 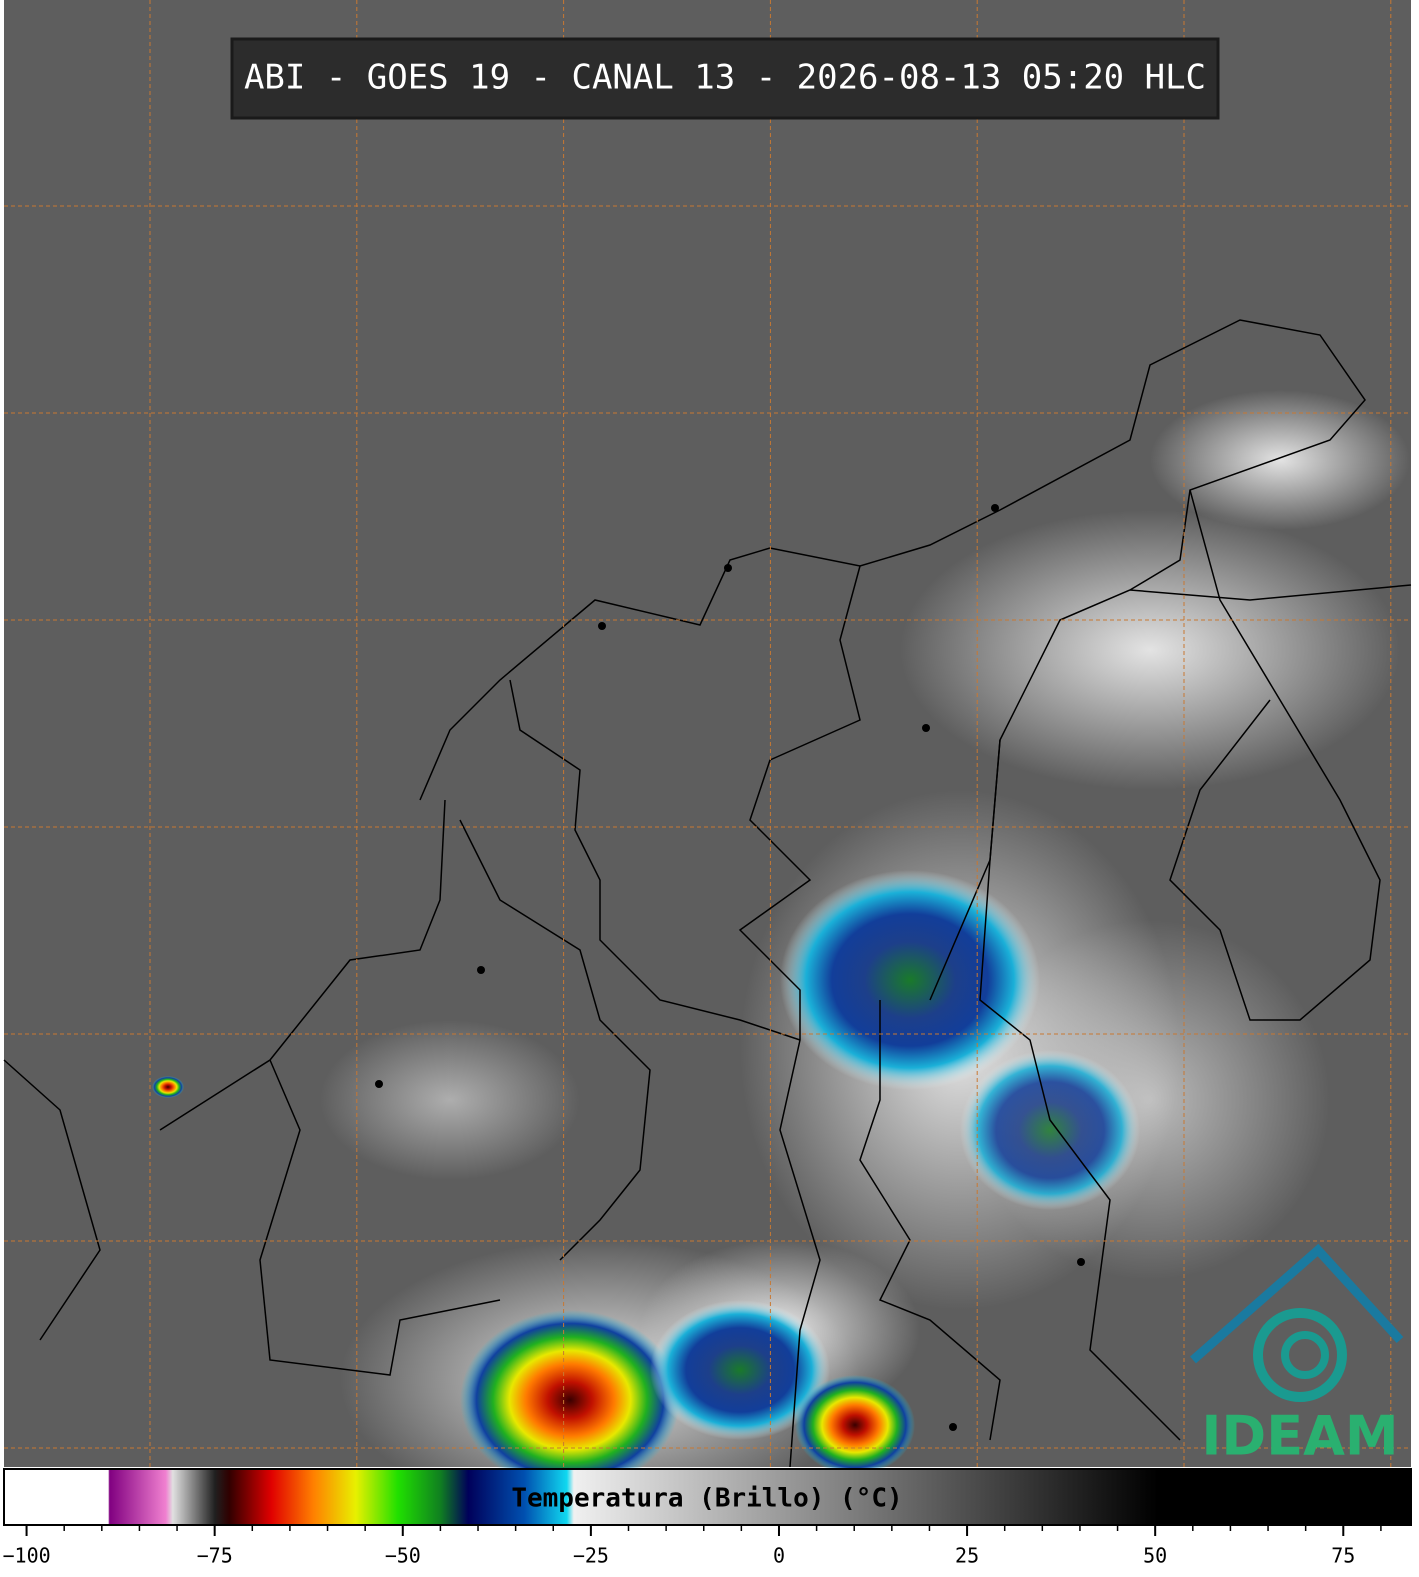 I want to click on tick-label: 50, so click(x=1155, y=1556).